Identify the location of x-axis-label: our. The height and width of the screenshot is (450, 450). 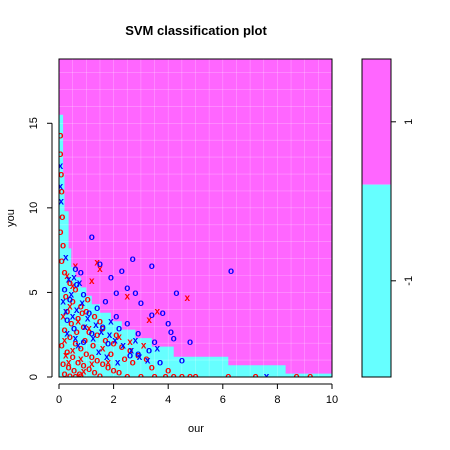
(196, 429).